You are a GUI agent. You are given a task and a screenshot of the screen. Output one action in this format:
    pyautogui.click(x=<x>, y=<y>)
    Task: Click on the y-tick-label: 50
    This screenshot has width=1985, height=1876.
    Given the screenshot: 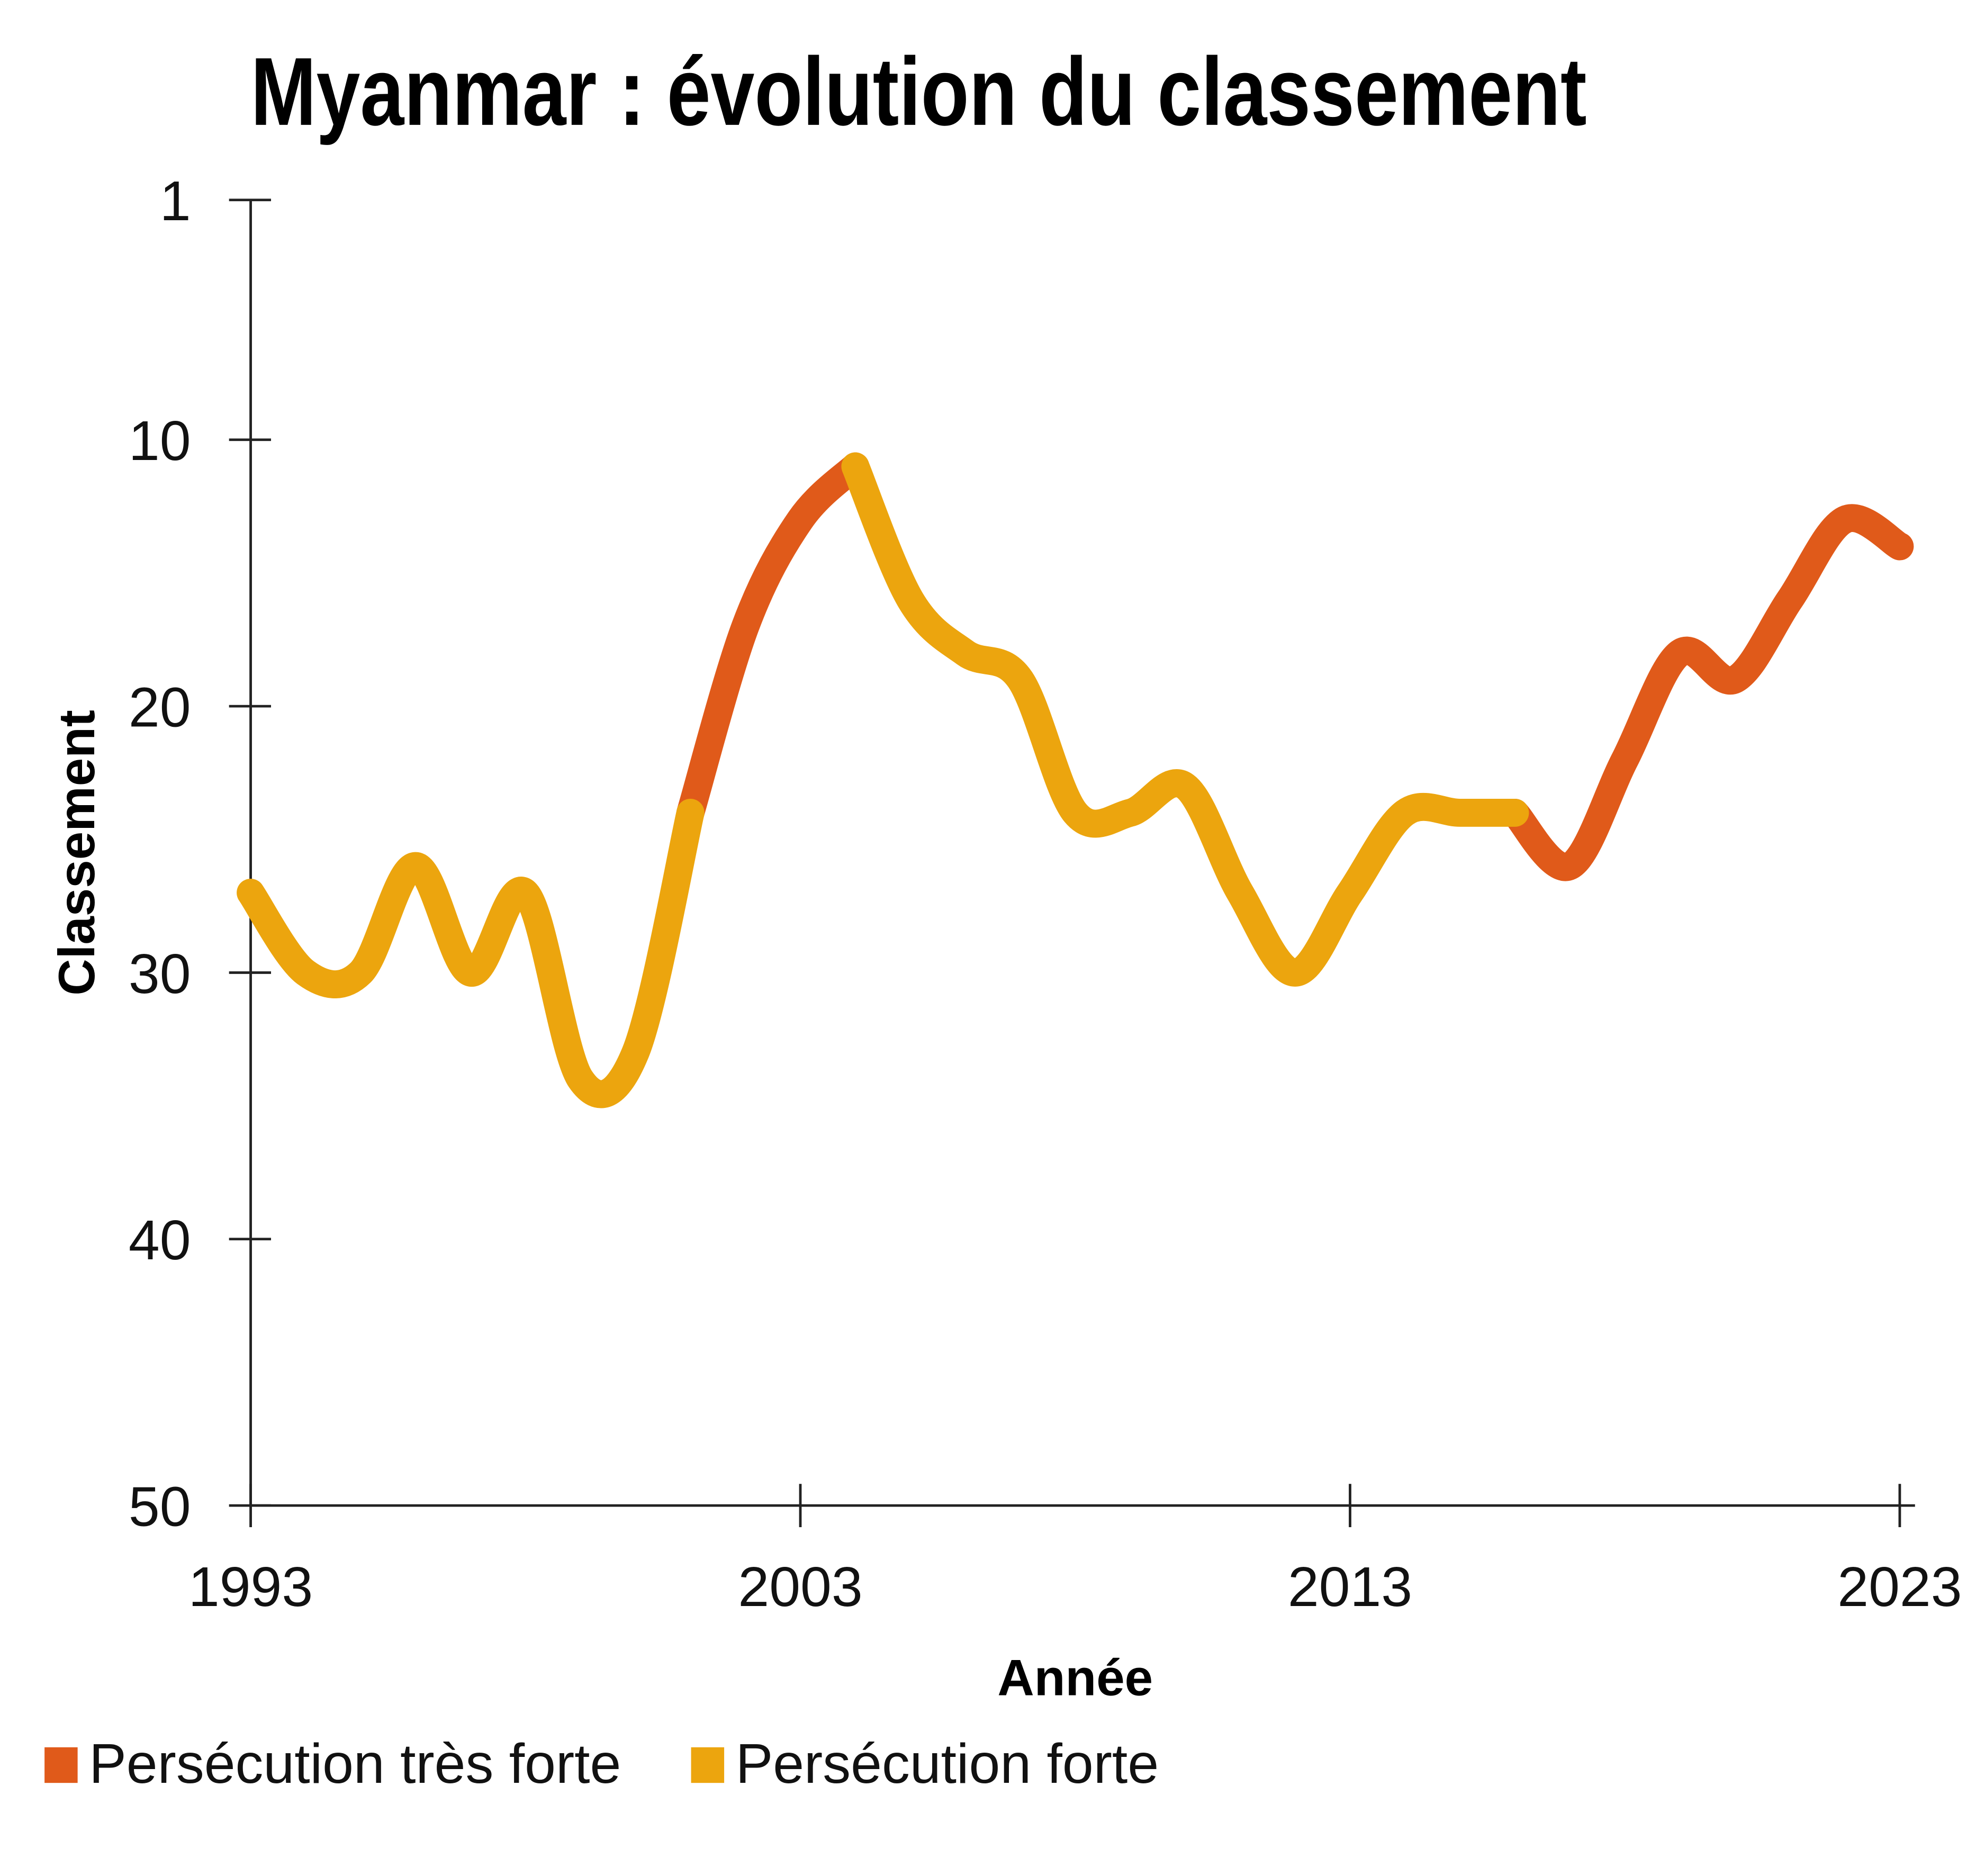 What is the action you would take?
    pyautogui.click(x=160, y=1507)
    